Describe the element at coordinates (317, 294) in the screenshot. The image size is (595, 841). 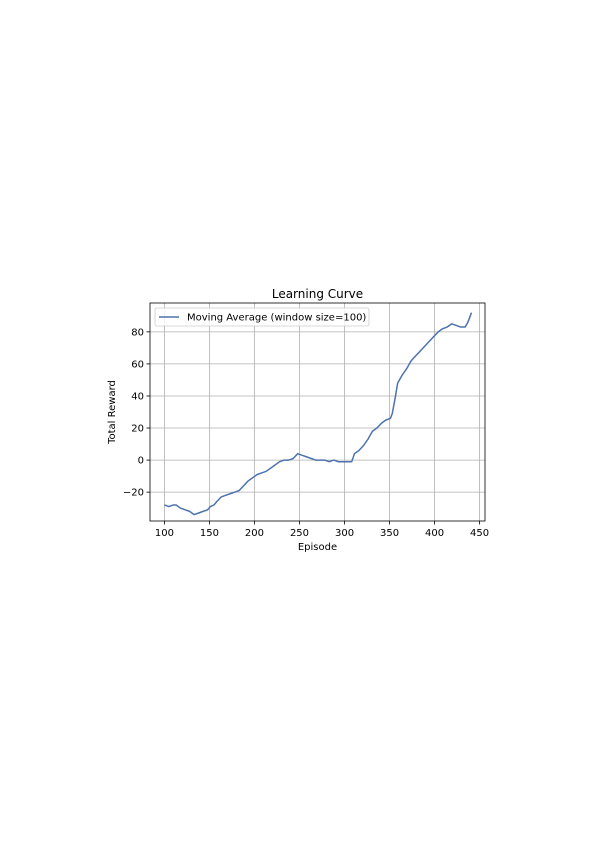
I see `chart-title: Learning Curve` at that location.